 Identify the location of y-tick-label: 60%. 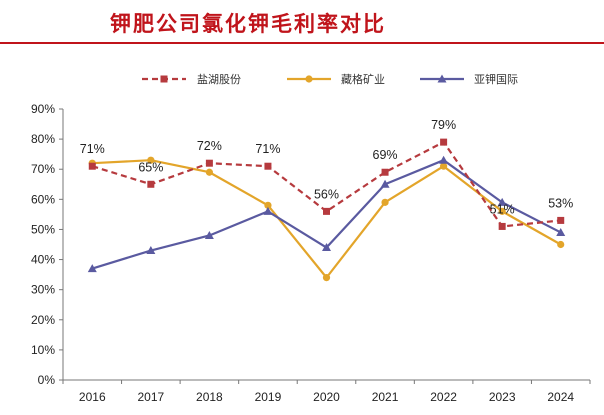
(43, 199).